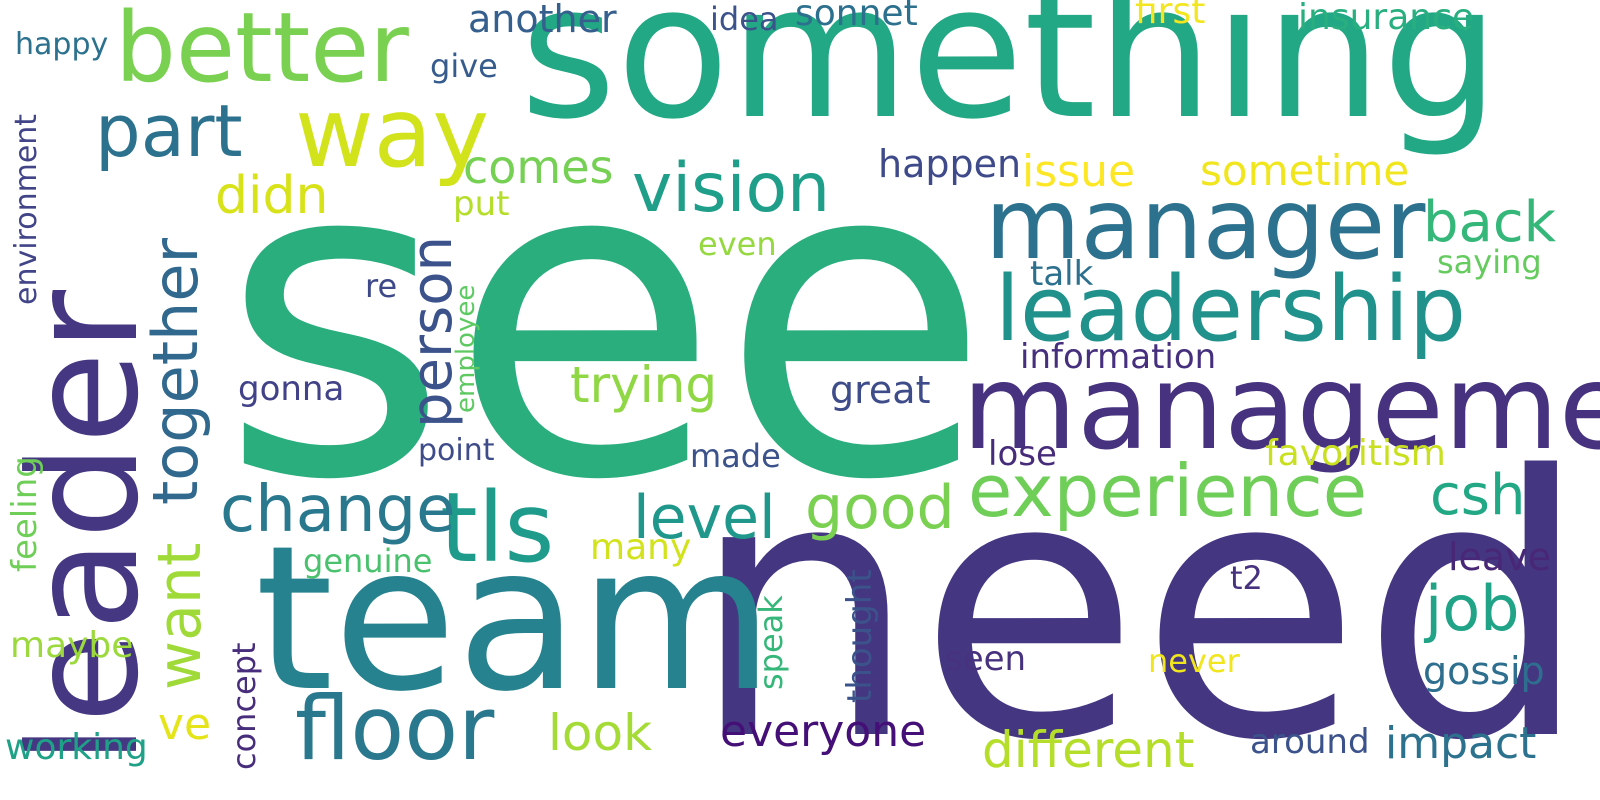  What do you see at coordinates (381, 286) in the screenshot?
I see `word-re: re` at bounding box center [381, 286].